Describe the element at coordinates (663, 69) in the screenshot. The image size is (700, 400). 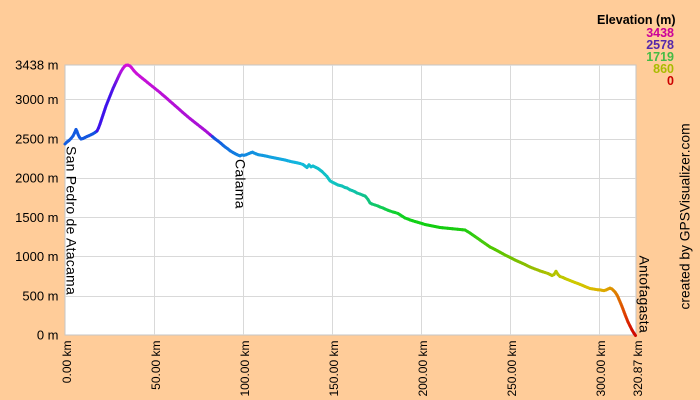
I see `svg-text: 860` at that location.